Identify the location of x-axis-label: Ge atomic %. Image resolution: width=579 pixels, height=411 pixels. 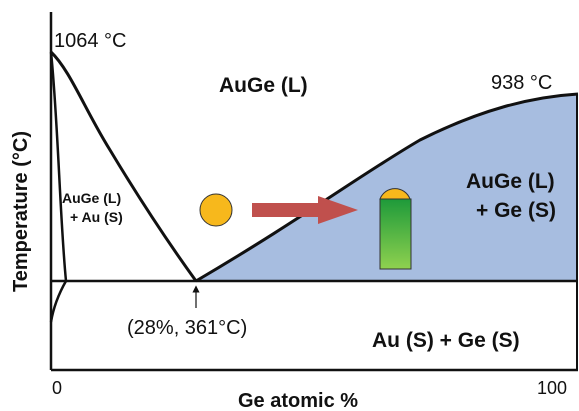
(298, 400).